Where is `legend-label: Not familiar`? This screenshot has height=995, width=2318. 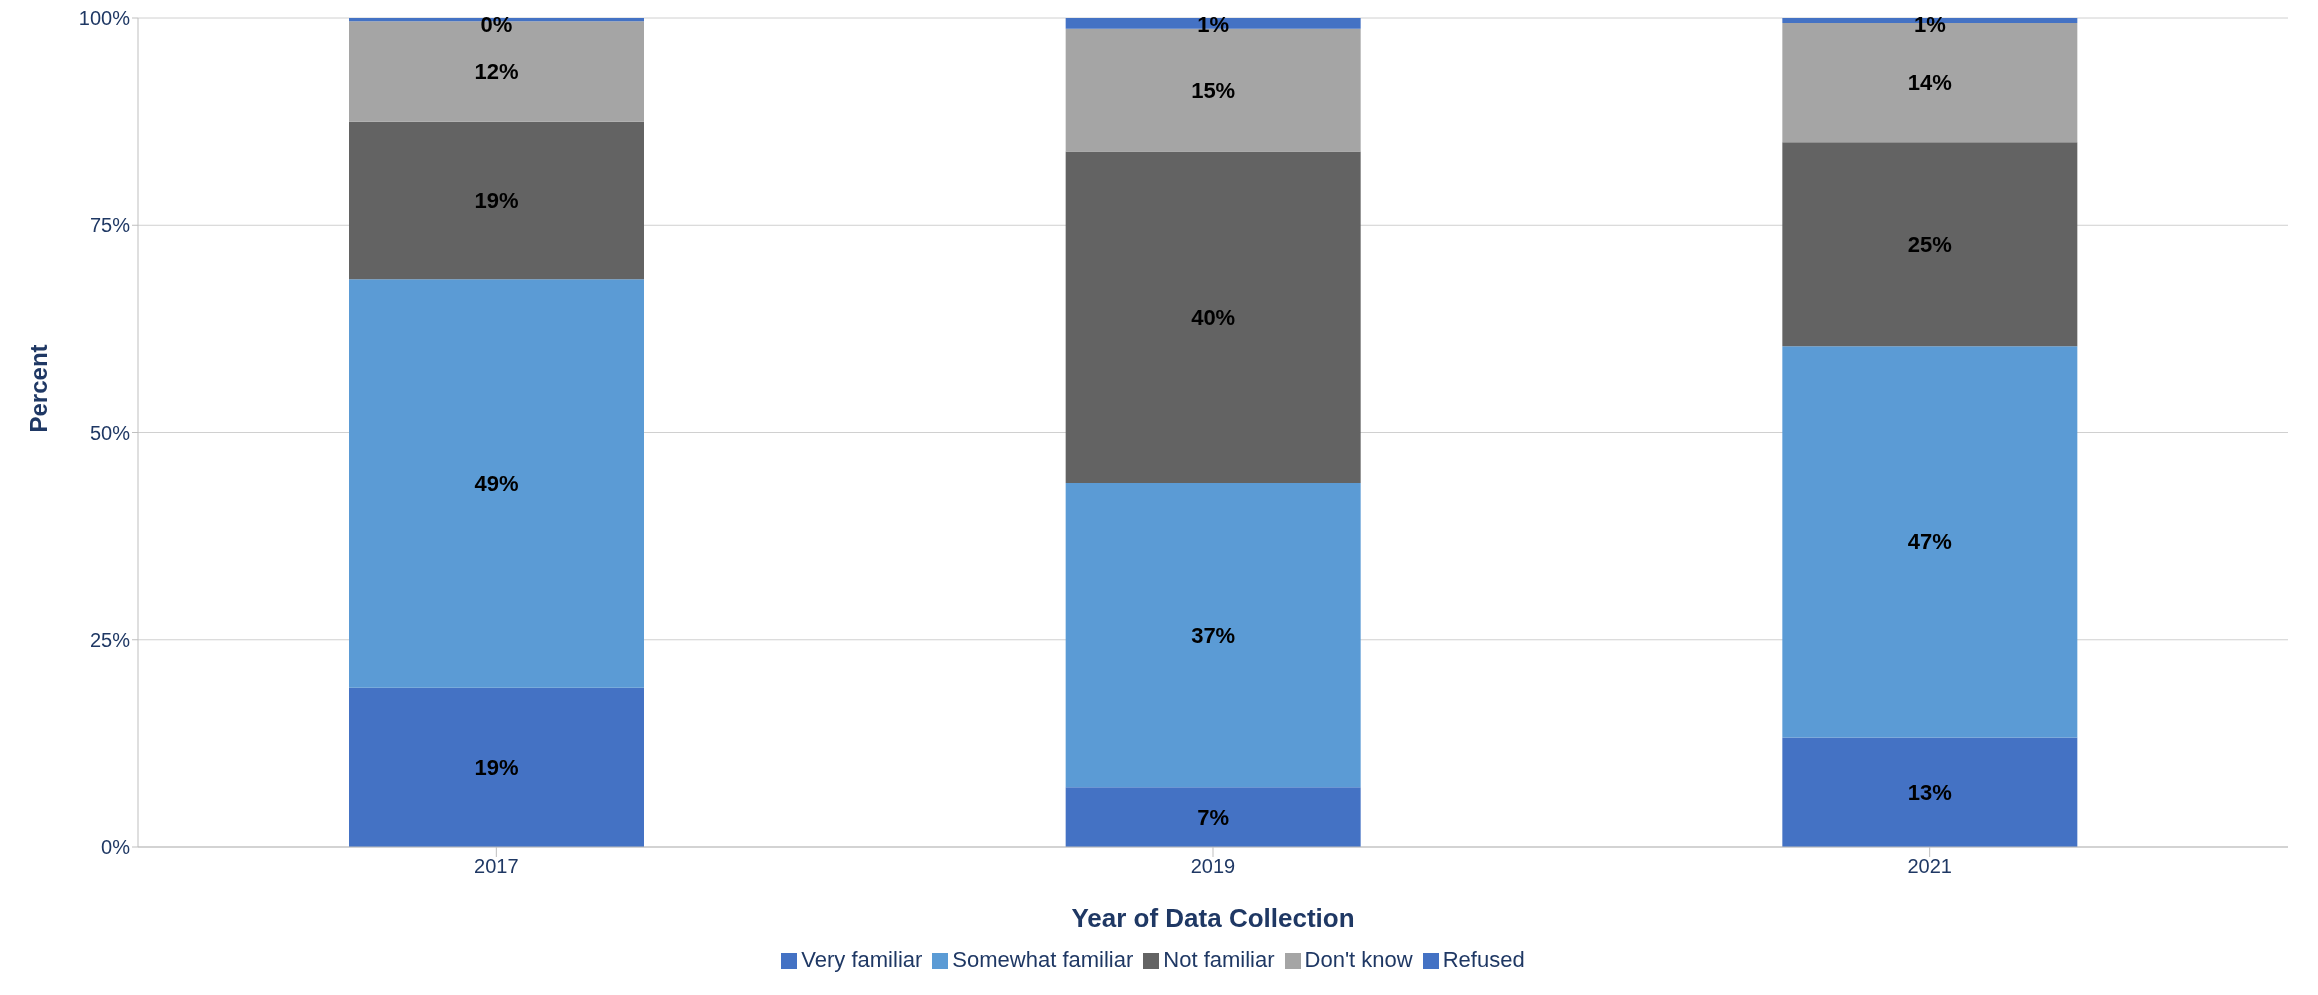
legend-label: Not familiar is located at coordinates (1219, 959).